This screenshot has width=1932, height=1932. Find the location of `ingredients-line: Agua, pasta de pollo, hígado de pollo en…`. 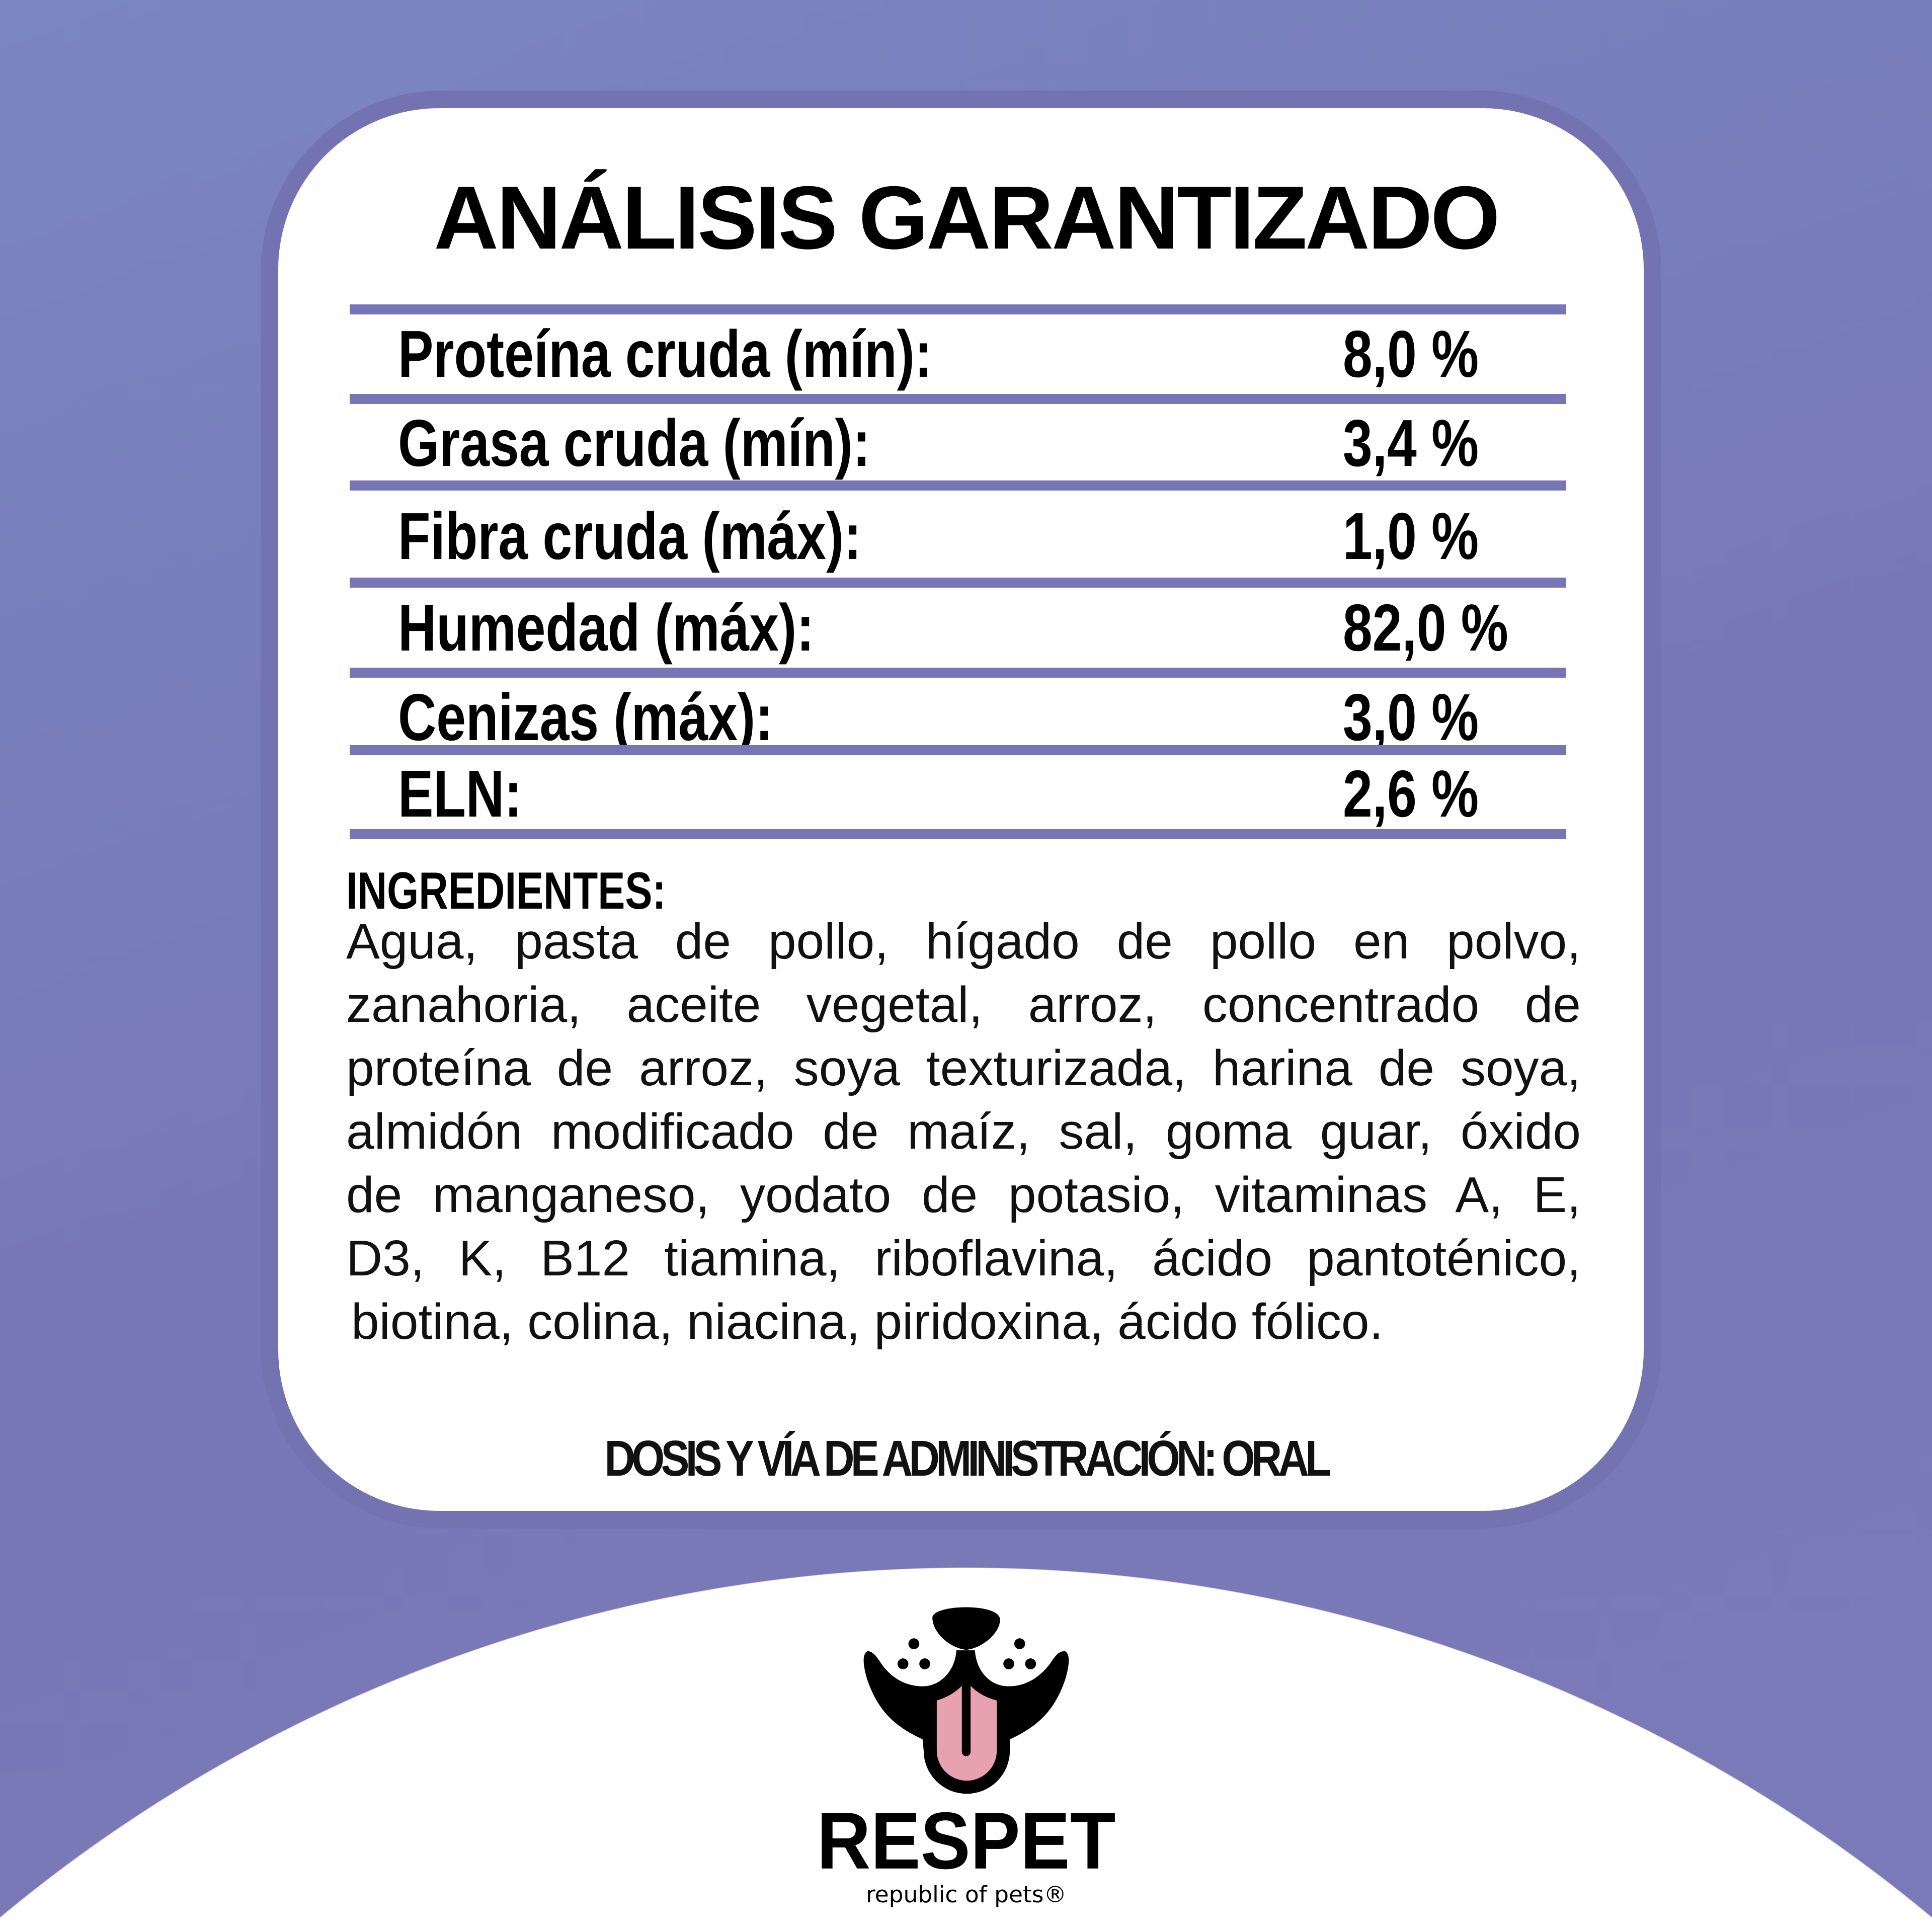

ingredients-line: Agua, pasta de pollo, hígado de pollo en… is located at coordinates (964, 942).